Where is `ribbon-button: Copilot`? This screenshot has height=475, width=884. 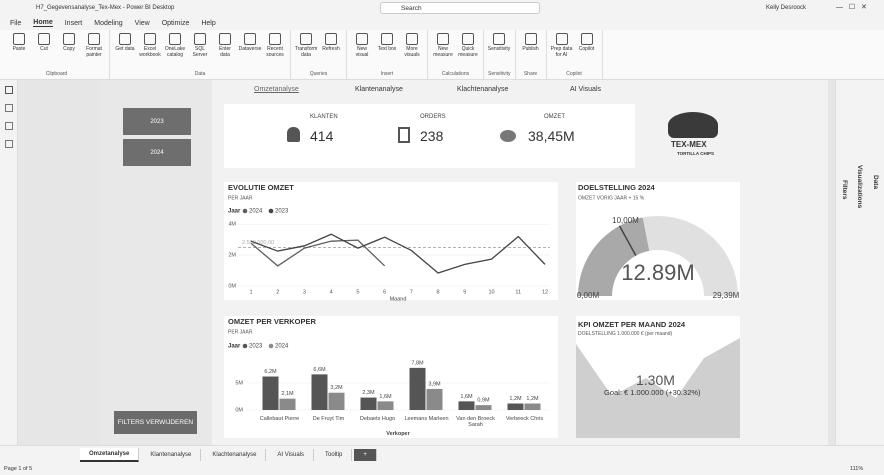 ribbon-button: Copilot is located at coordinates (587, 52).